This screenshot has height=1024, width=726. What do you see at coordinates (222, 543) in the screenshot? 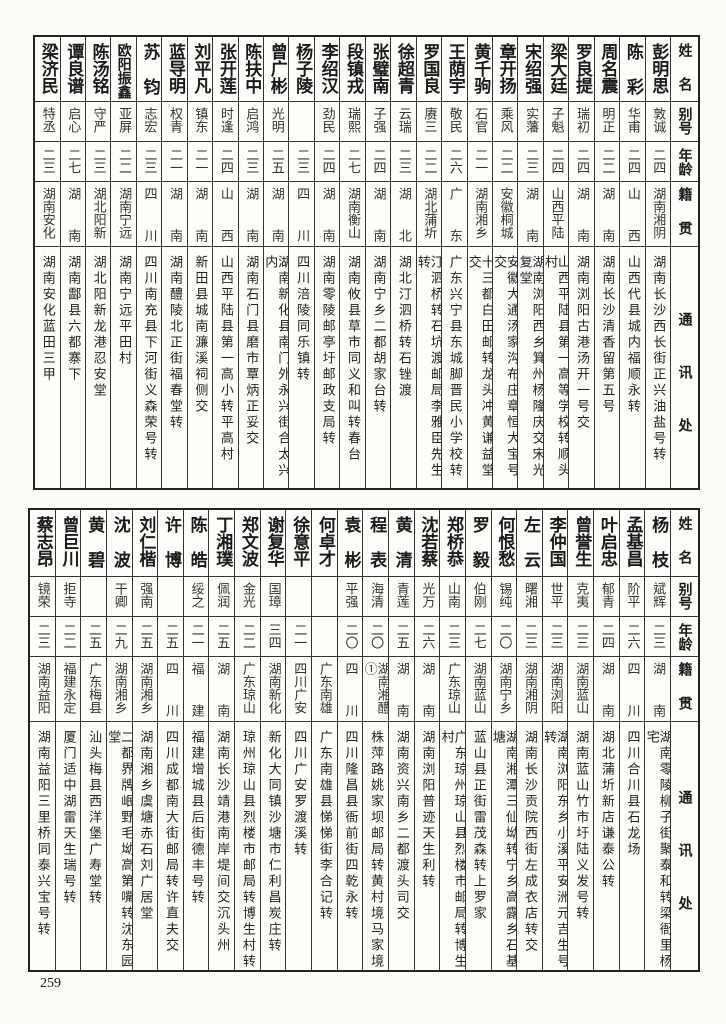
I see `name-cell: 丁湘璞` at bounding box center [222, 543].